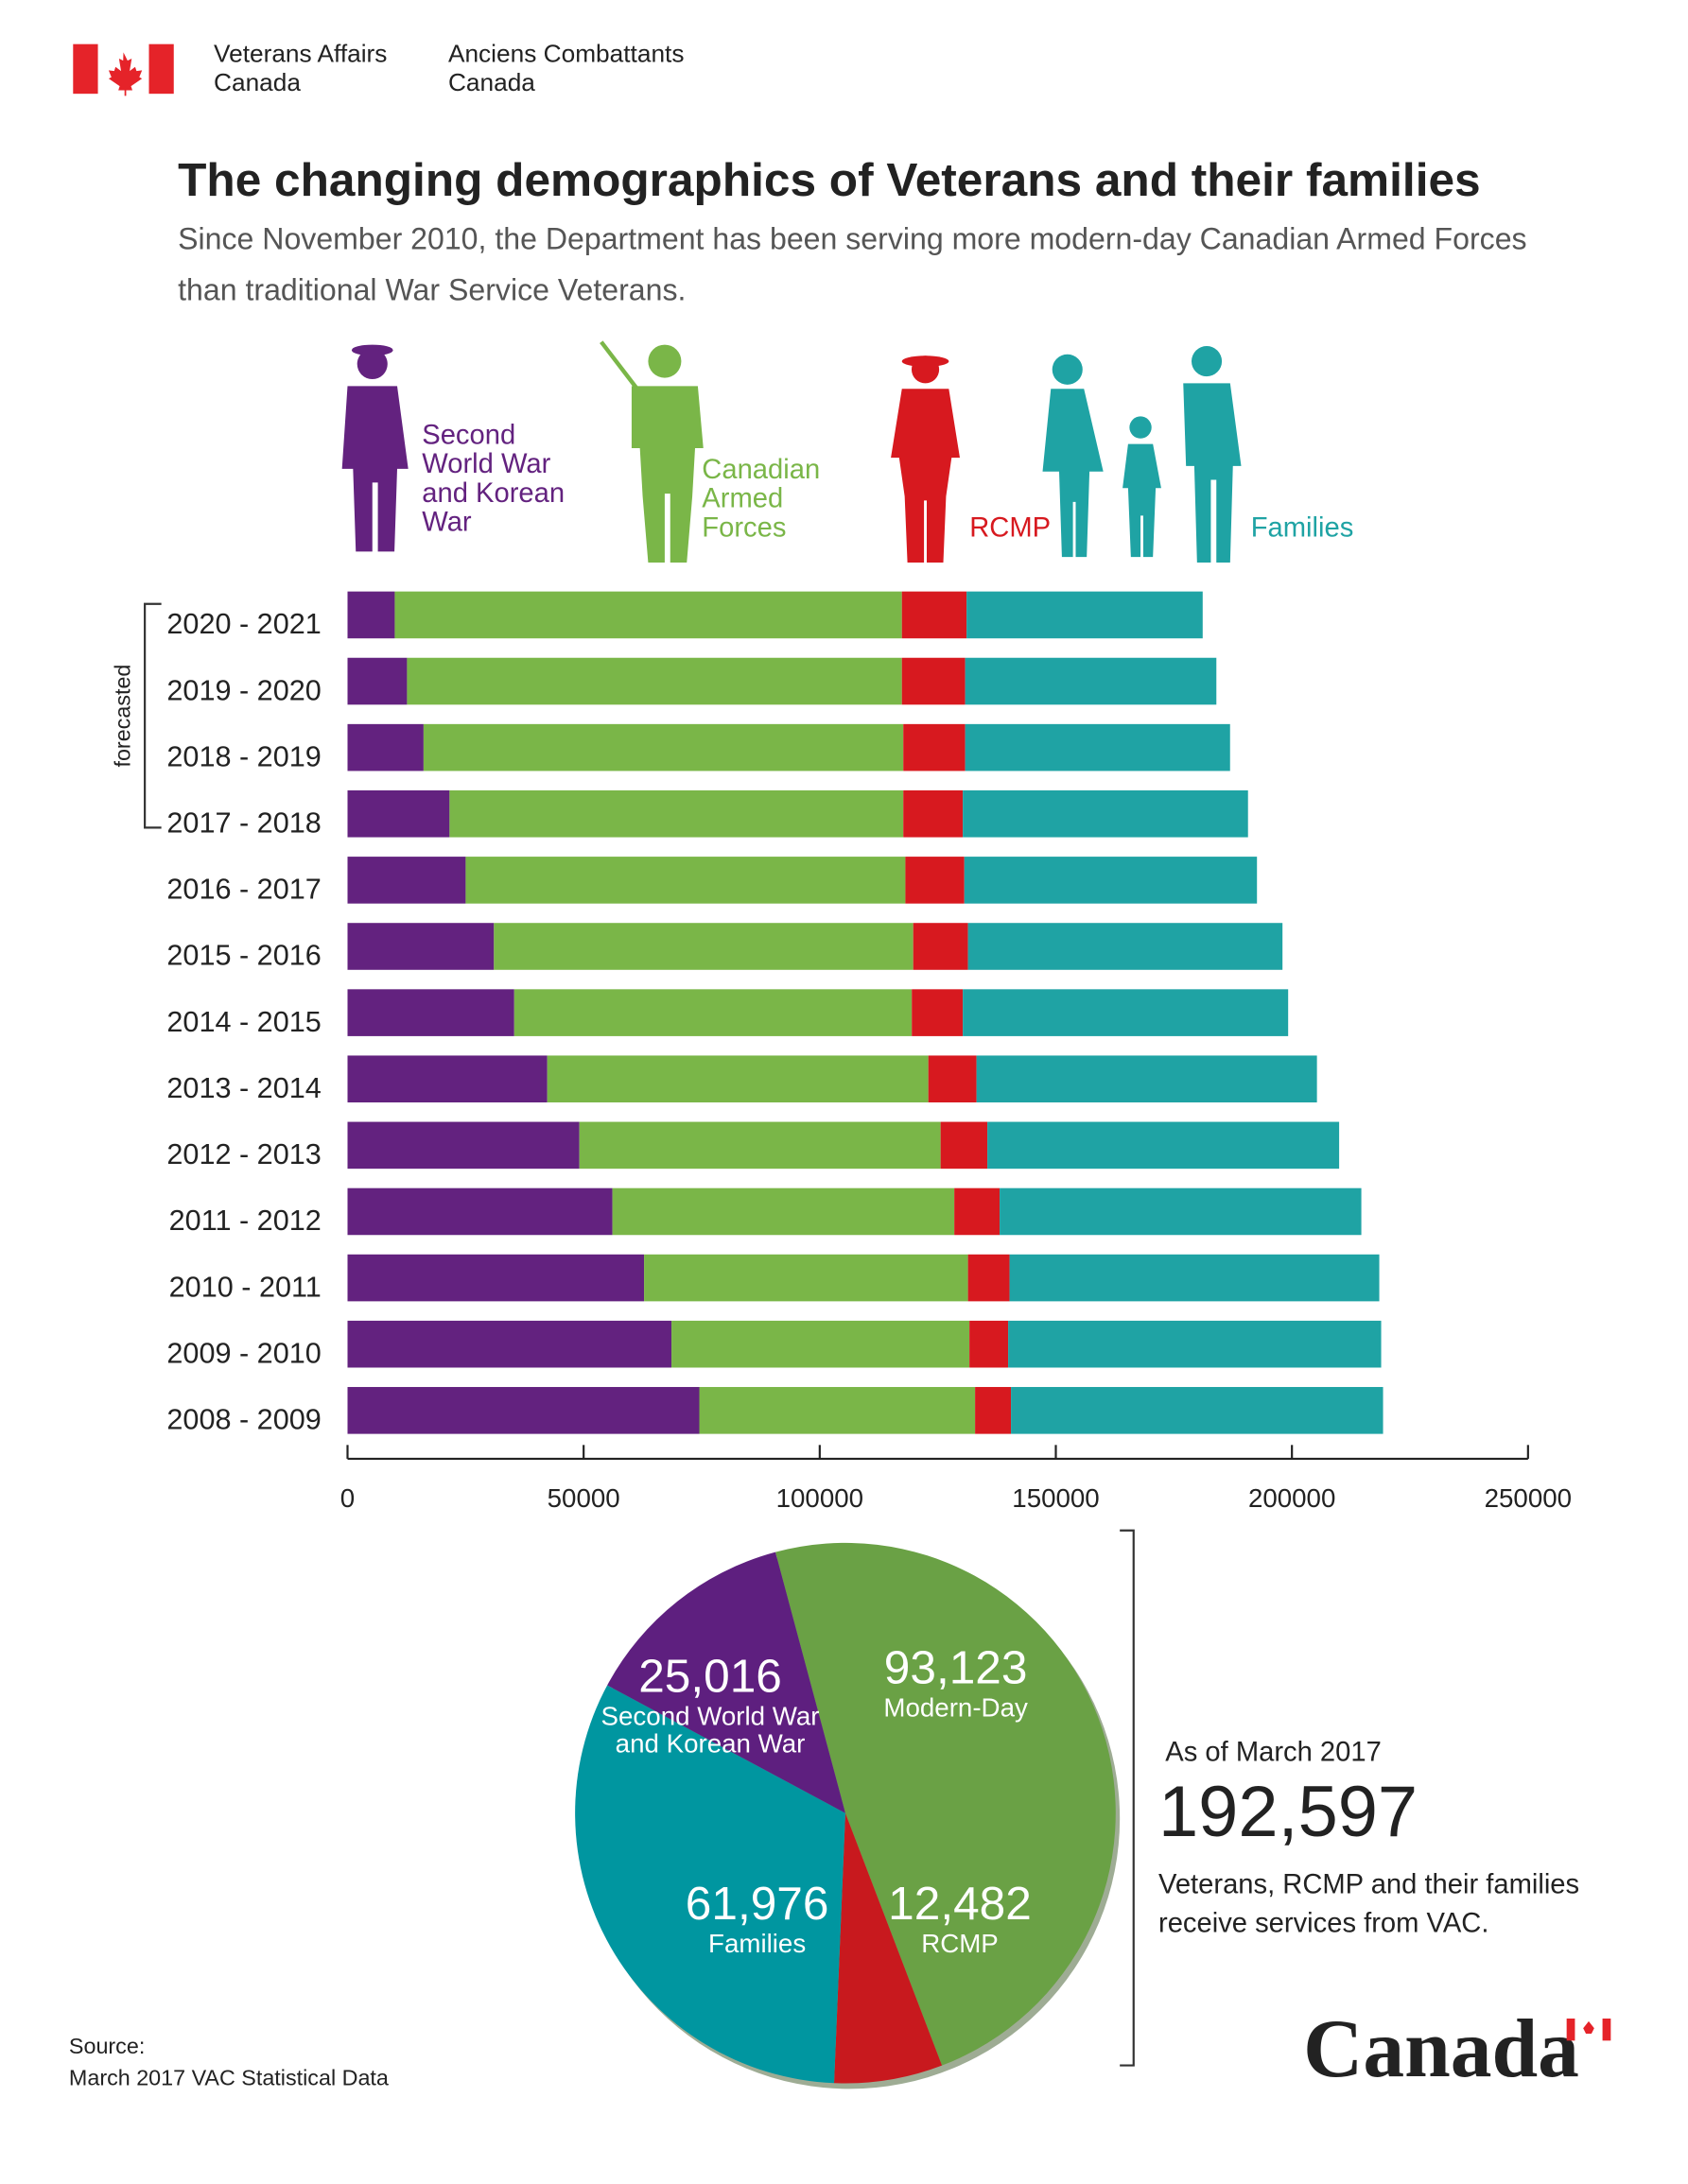 This screenshot has width=1688, height=2184. What do you see at coordinates (123, 69) in the screenshot?
I see `flag-logo` at bounding box center [123, 69].